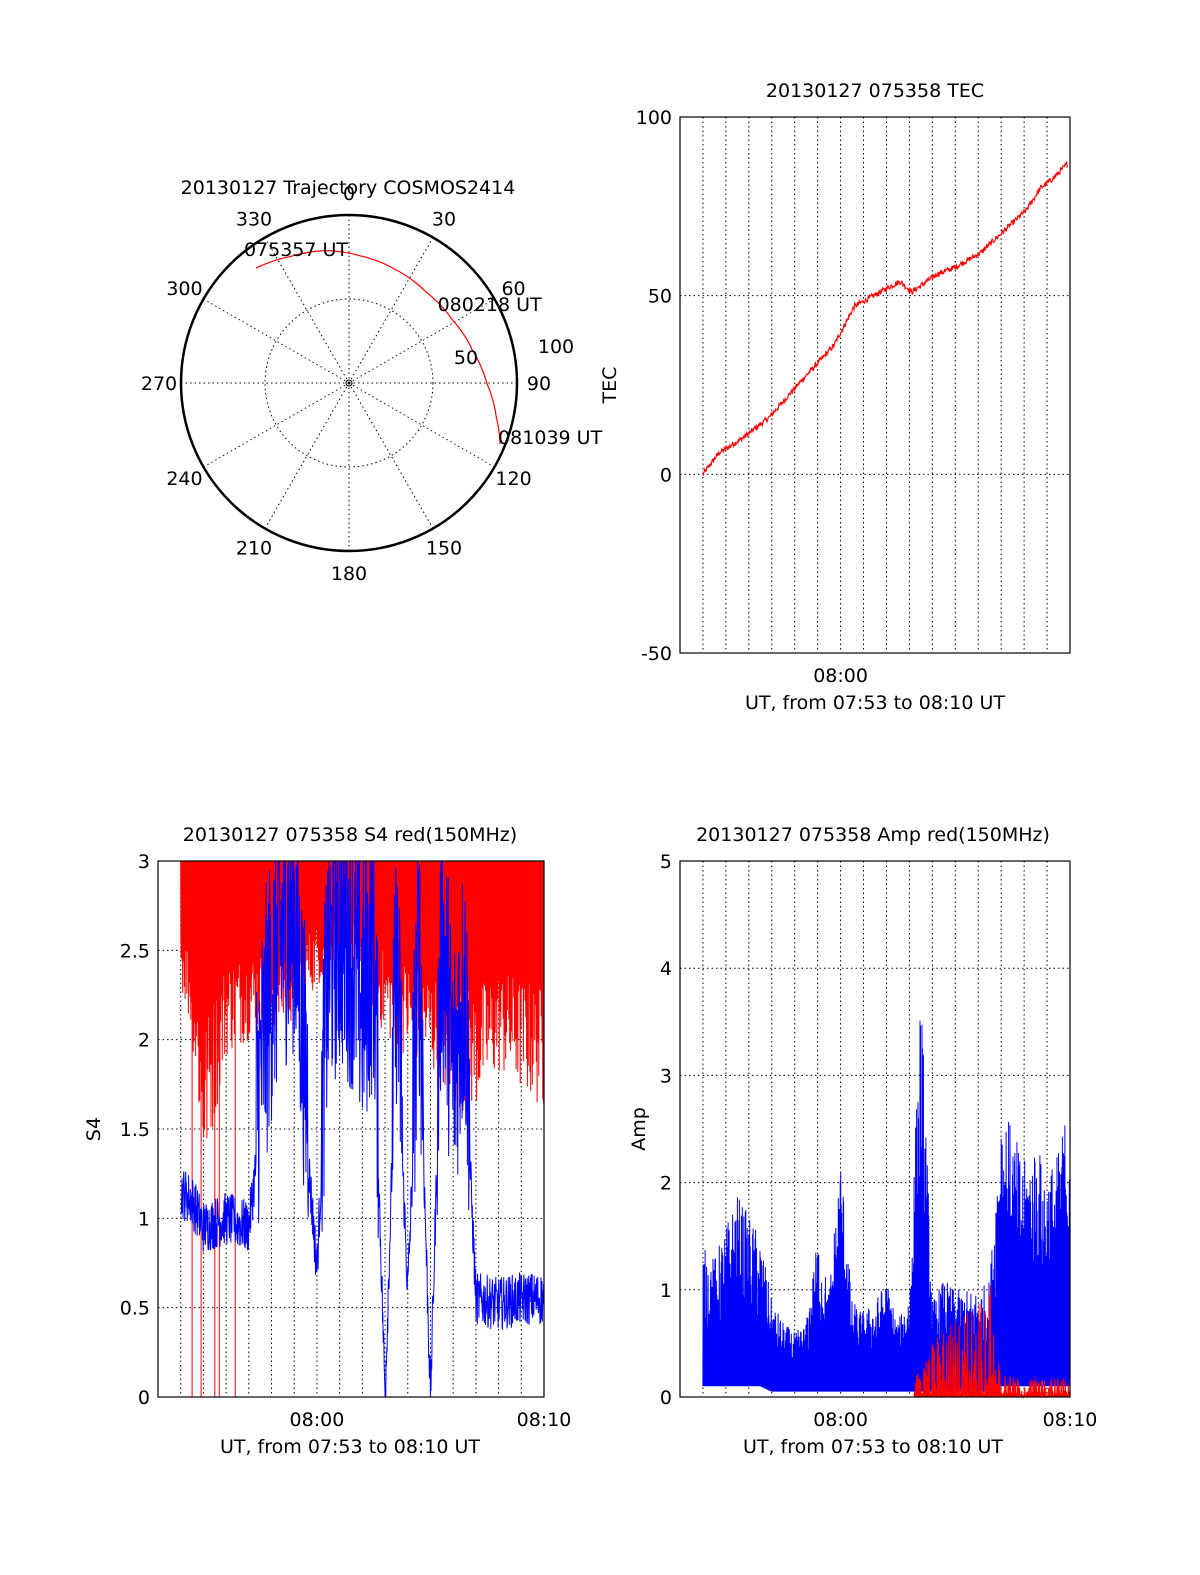  Describe the element at coordinates (254, 219) in the screenshot. I see `polar-angle-label: 330` at that location.